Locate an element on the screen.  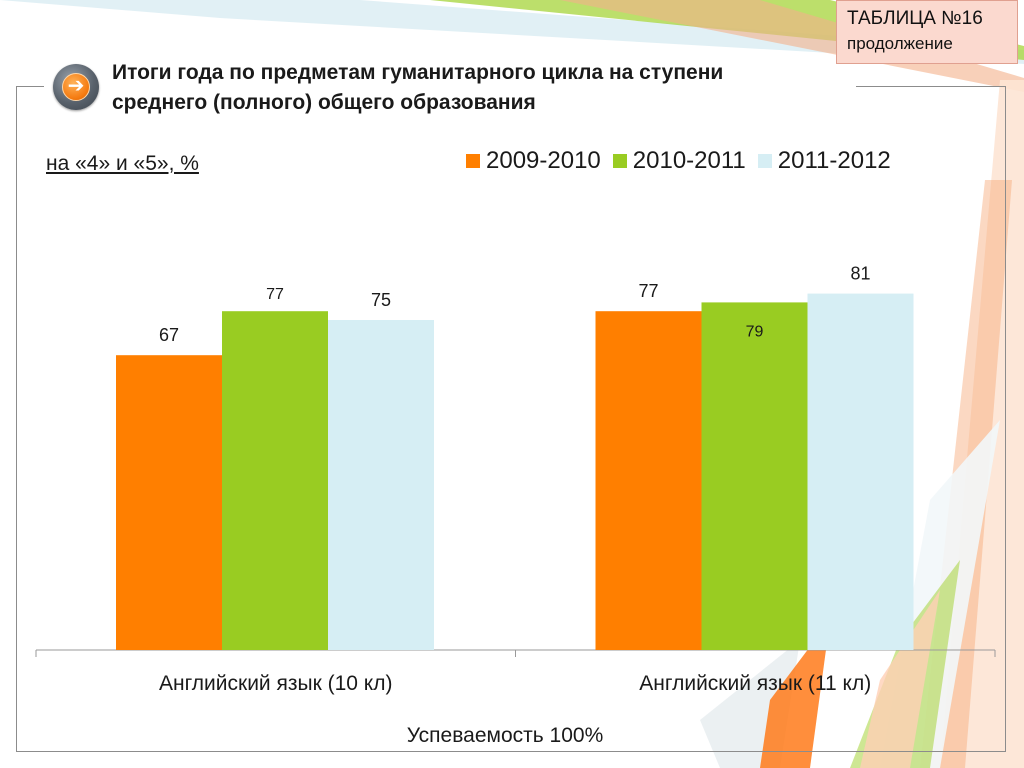
legend-item-2011: 2011-2012 is located at coordinates (824, 161).